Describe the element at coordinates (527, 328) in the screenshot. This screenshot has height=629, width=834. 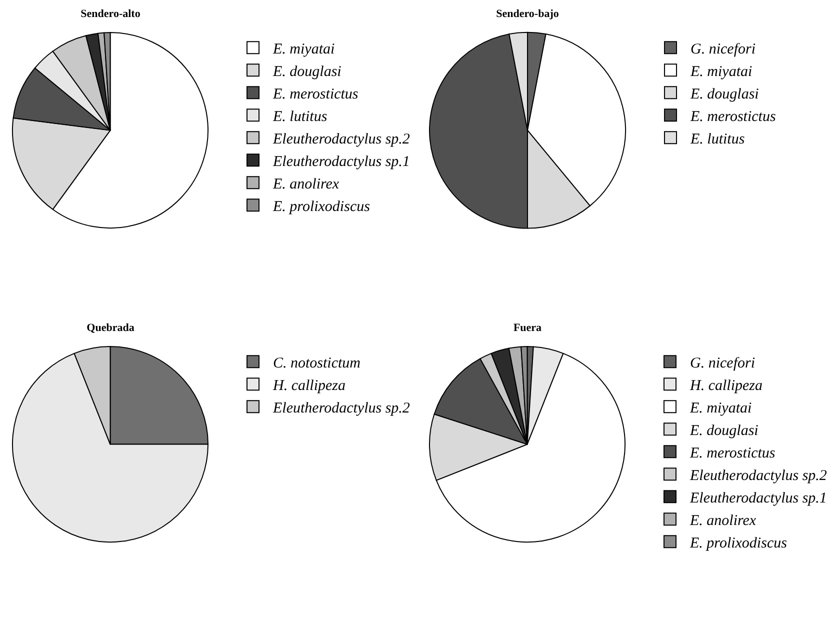
I see `chart-title: Fuera` at that location.